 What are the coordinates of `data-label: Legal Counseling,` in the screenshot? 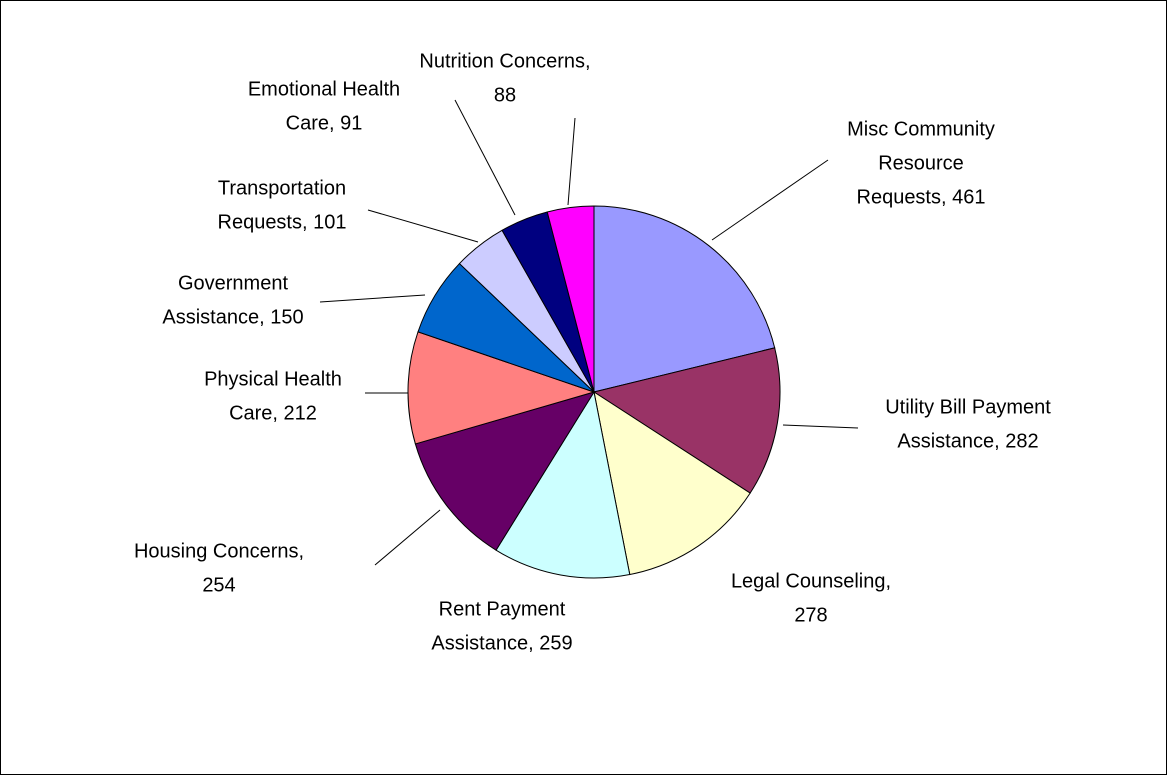 It's located at (811, 581).